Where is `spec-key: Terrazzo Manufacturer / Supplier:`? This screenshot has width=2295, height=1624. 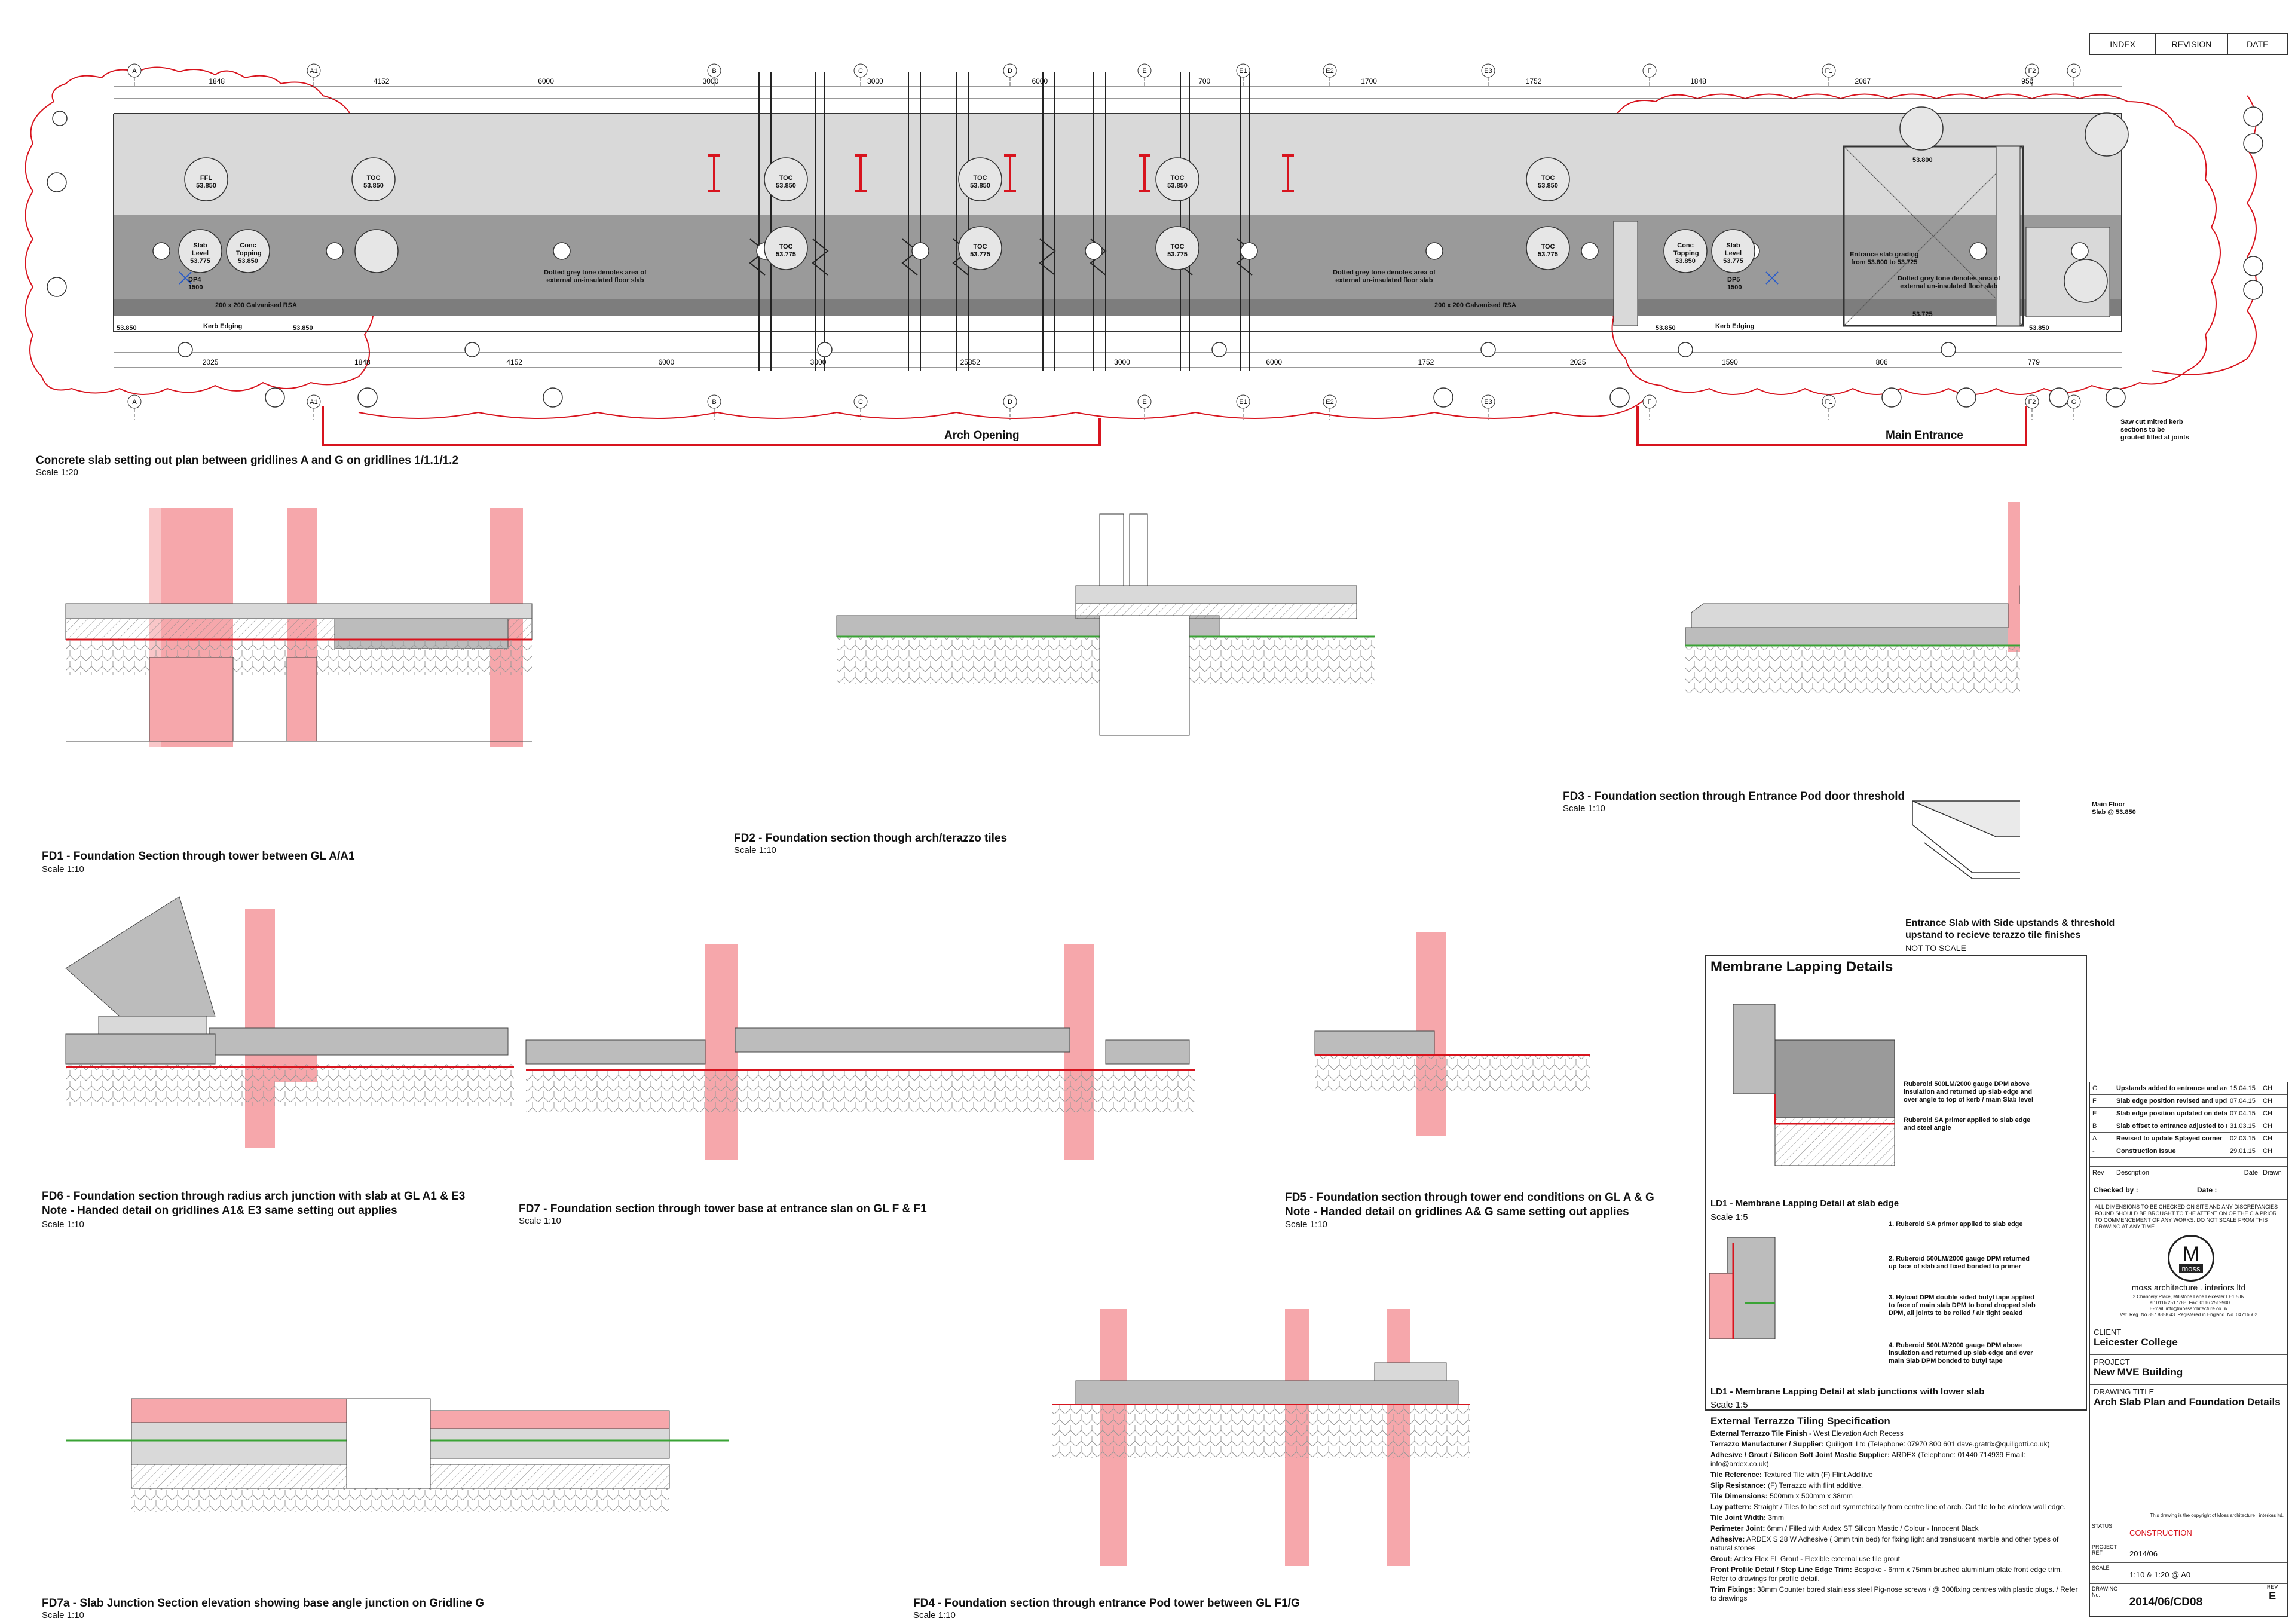
spec-key: Terrazzo Manufacturer / Supplier: is located at coordinates (1767, 1444).